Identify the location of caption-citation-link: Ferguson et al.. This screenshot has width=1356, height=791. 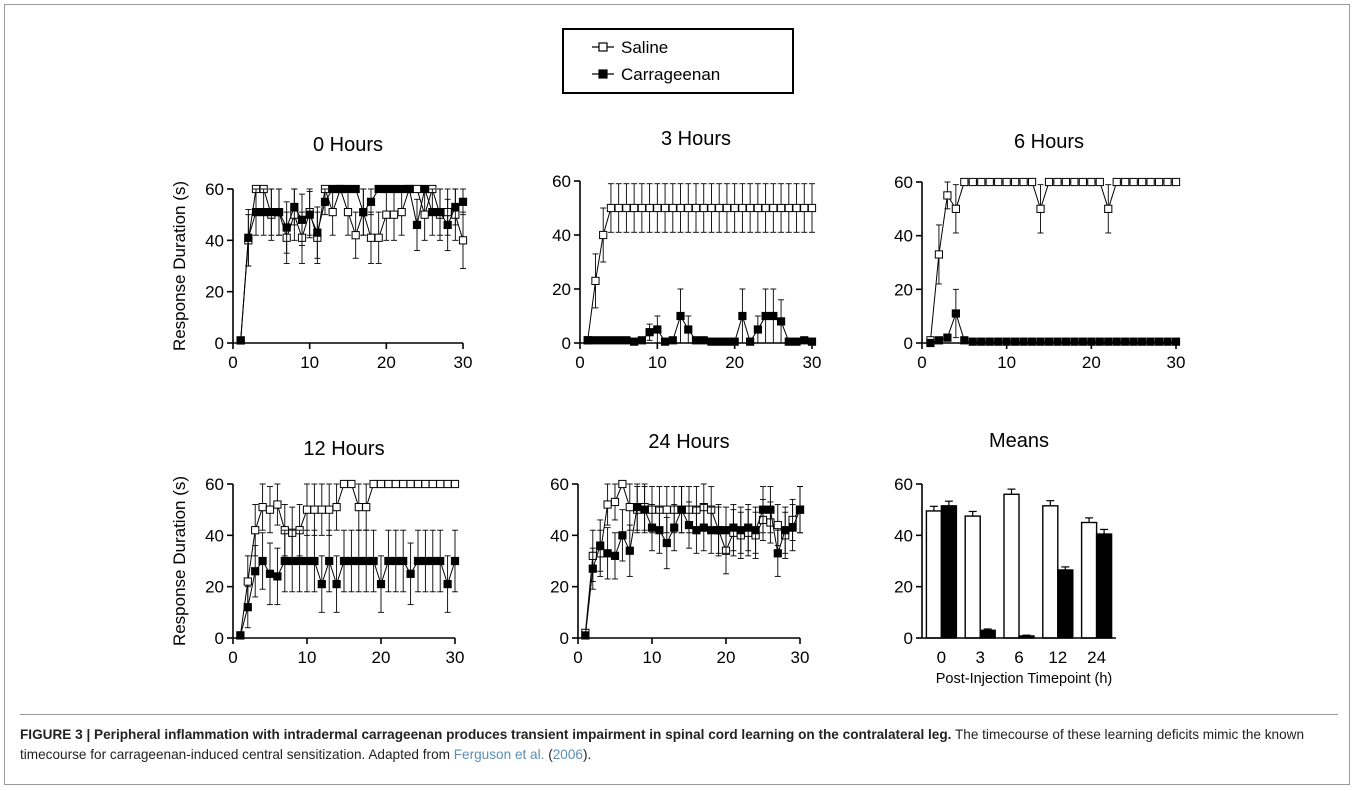
(499, 754).